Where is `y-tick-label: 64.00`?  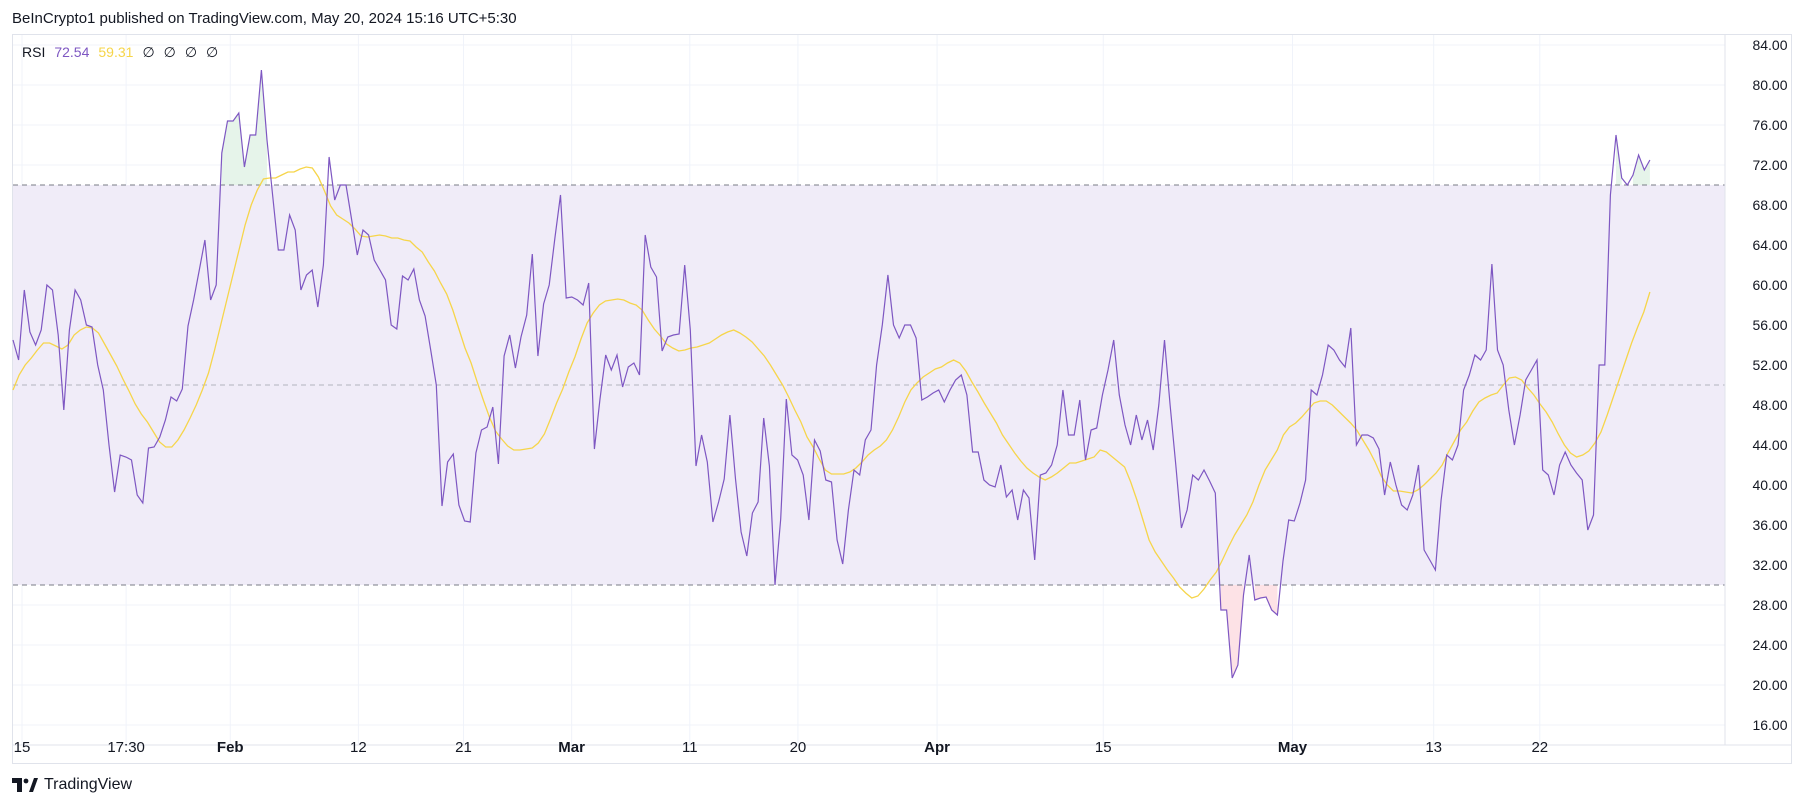
y-tick-label: 64.00 is located at coordinates (1769, 245).